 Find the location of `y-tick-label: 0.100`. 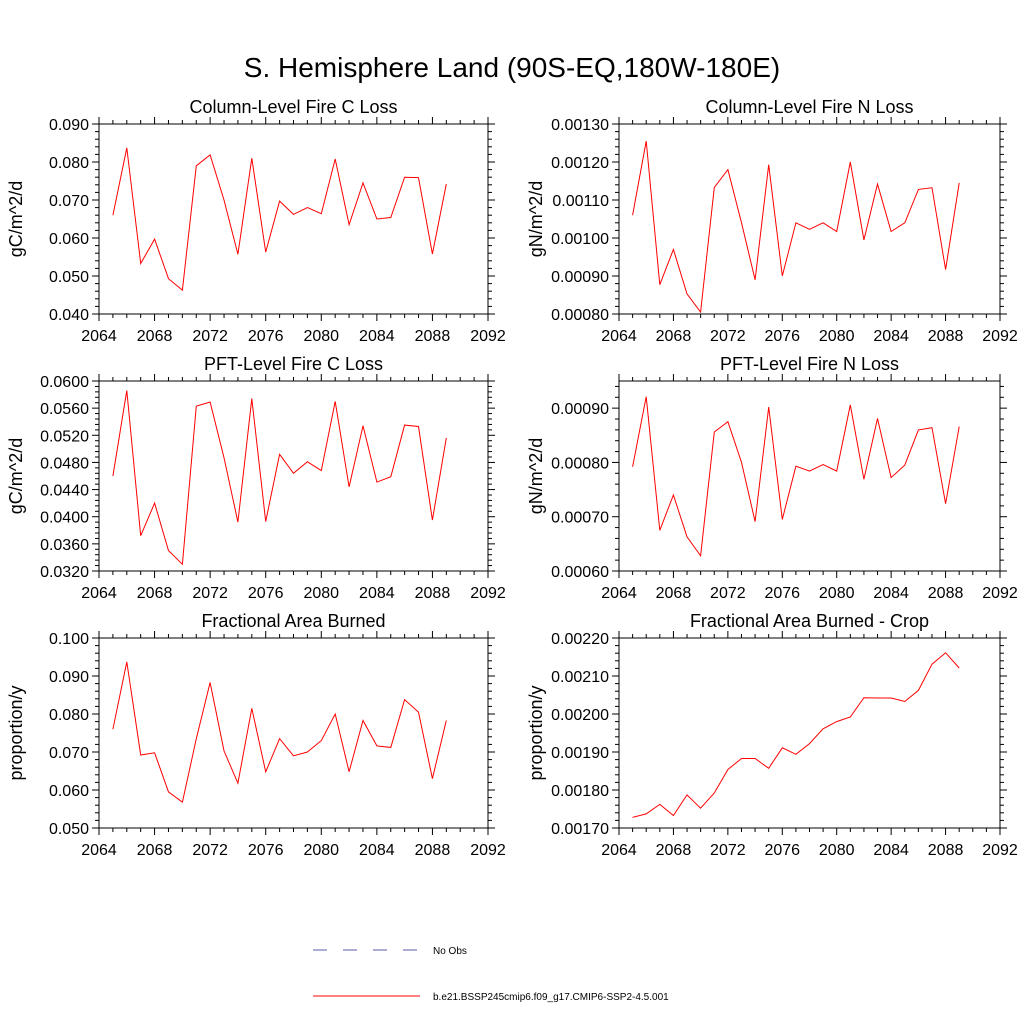

y-tick-label: 0.100 is located at coordinates (69, 639).